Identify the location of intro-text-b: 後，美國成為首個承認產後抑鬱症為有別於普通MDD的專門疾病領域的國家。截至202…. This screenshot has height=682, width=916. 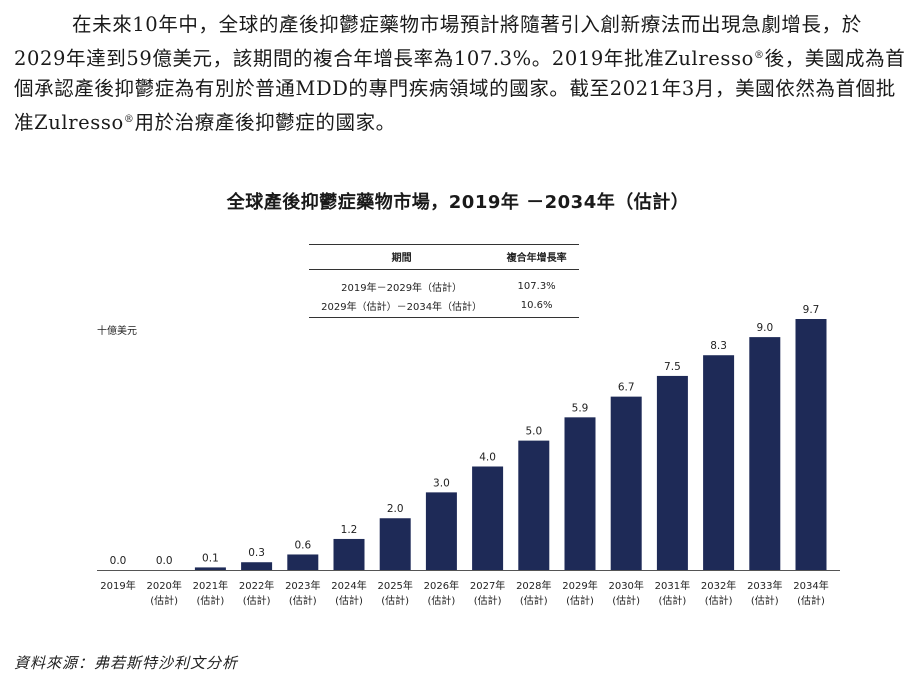
(460, 90).